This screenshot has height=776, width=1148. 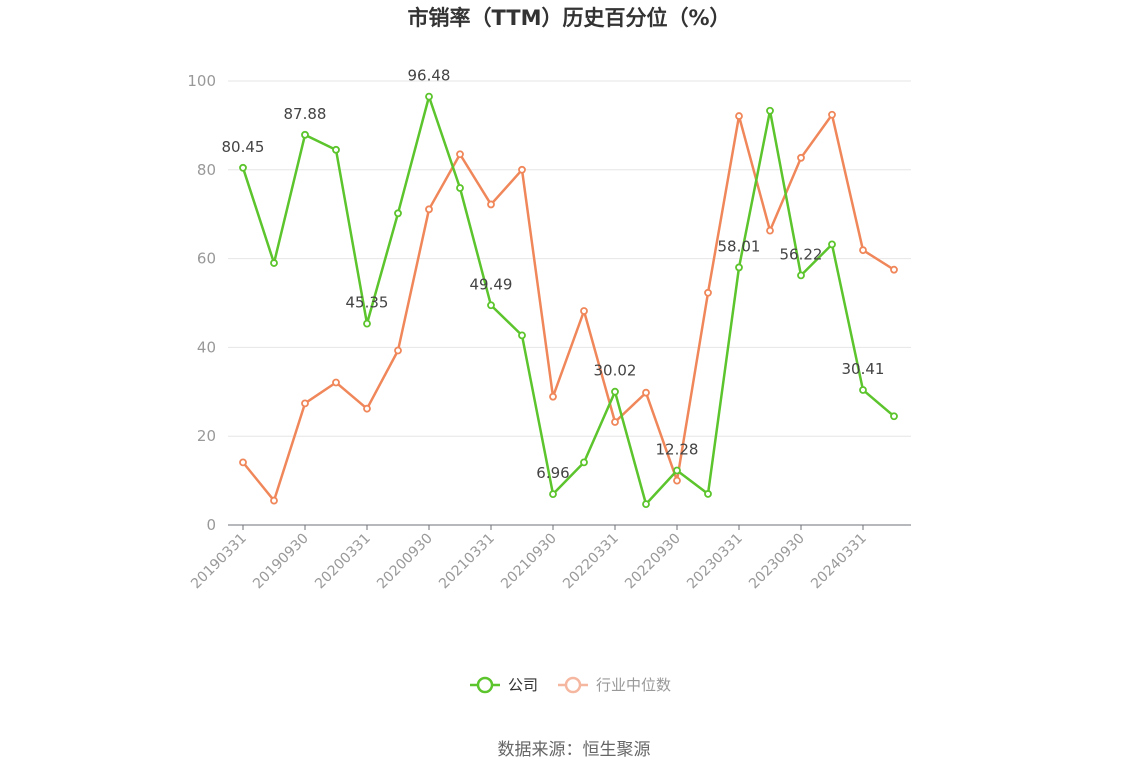 I want to click on data-label: 87.88, so click(x=305, y=114).